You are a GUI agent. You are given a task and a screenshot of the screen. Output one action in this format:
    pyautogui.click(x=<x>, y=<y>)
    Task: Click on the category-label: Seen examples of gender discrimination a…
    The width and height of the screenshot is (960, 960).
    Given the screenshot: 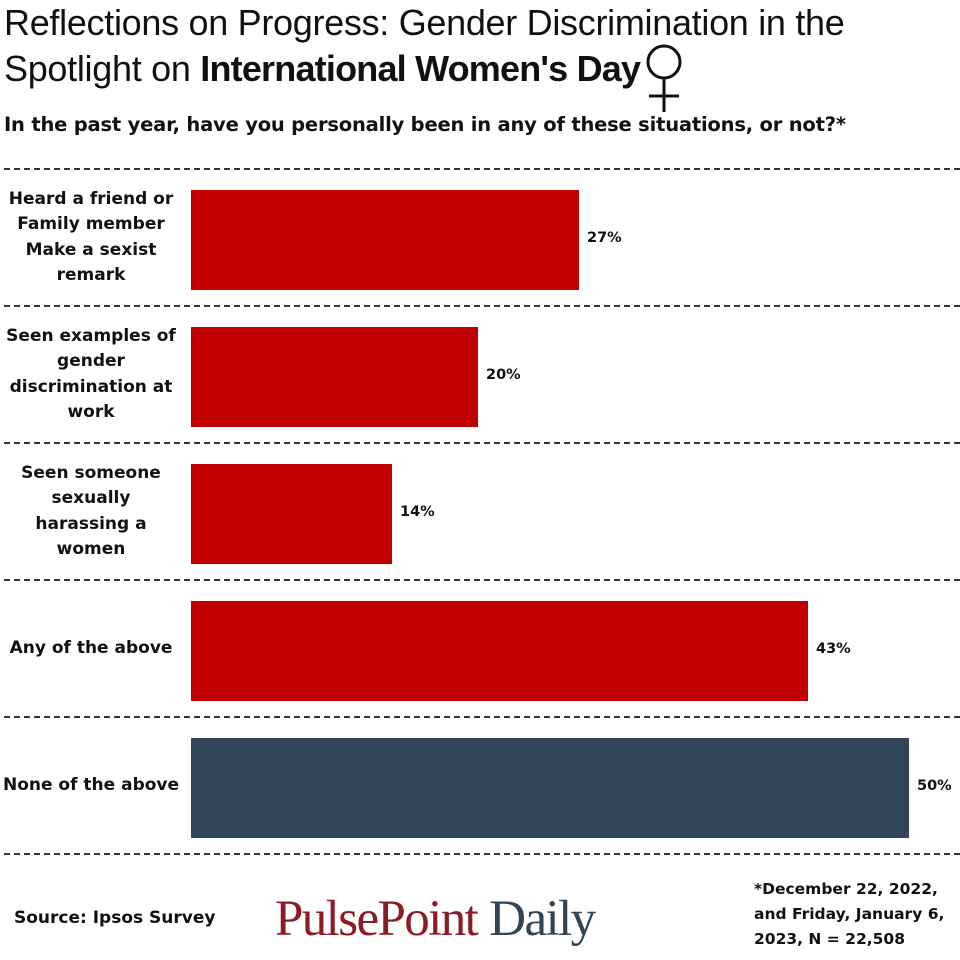 What is the action you would take?
    pyautogui.click(x=91, y=374)
    